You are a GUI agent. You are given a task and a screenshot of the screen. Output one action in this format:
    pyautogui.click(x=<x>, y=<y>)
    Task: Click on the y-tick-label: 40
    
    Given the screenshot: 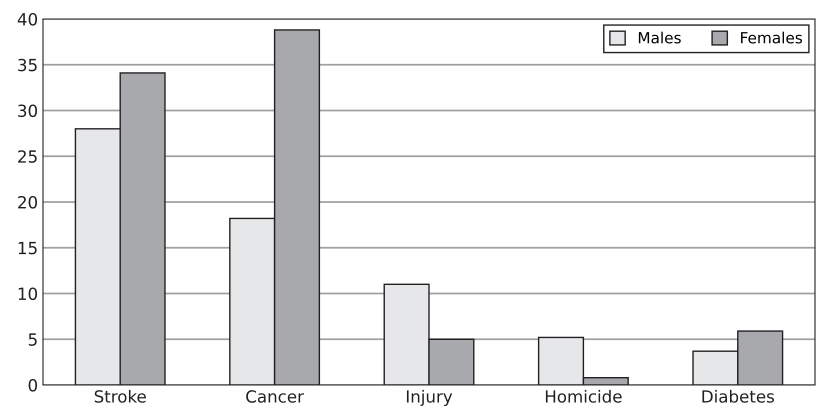 What is the action you would take?
    pyautogui.click(x=28, y=19)
    